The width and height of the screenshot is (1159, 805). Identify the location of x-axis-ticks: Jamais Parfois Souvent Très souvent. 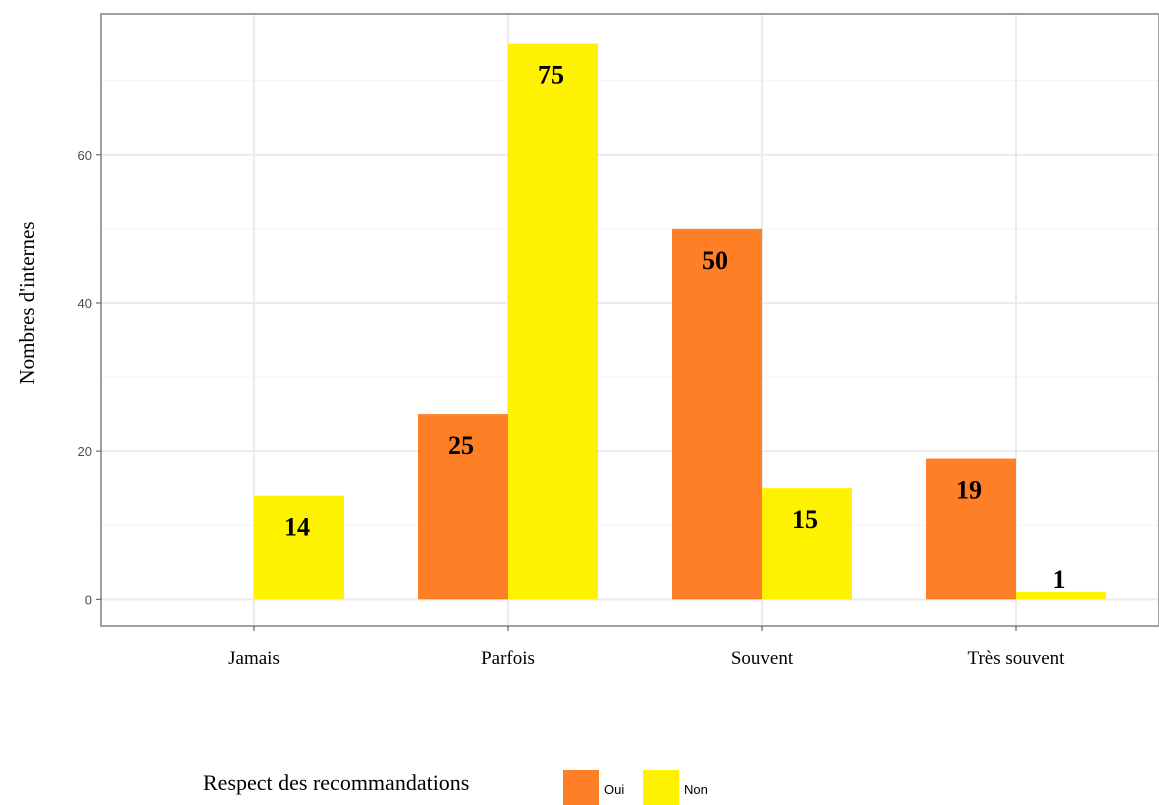
(646, 647).